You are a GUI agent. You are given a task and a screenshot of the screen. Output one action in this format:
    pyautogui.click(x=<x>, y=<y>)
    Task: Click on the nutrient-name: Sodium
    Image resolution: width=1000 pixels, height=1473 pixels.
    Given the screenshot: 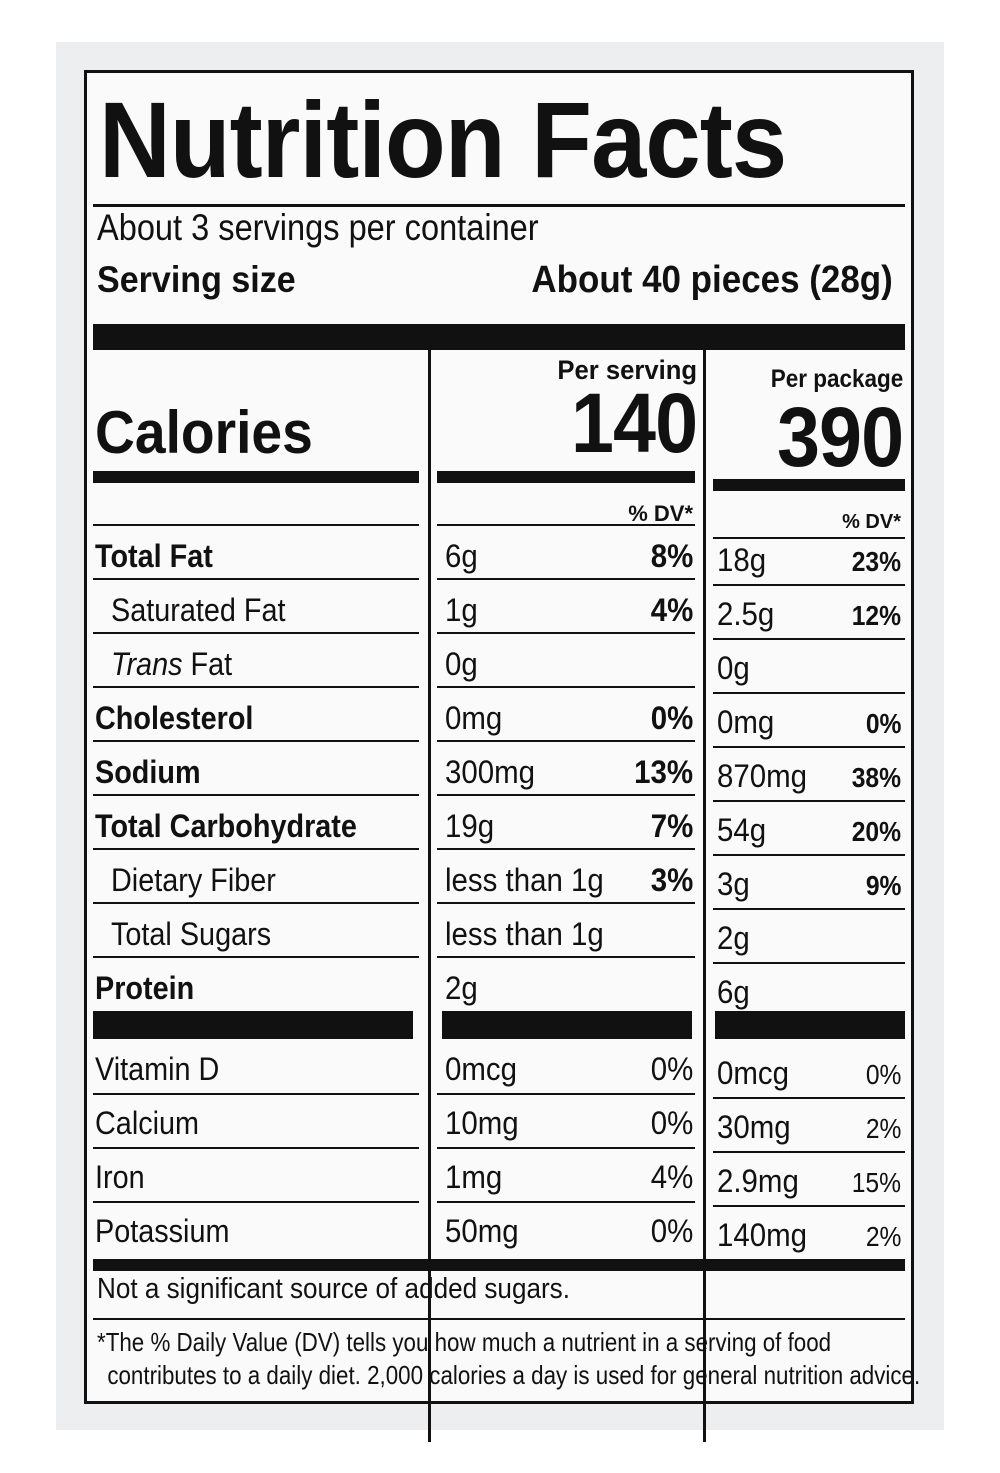 What is the action you would take?
    pyautogui.click(x=148, y=772)
    